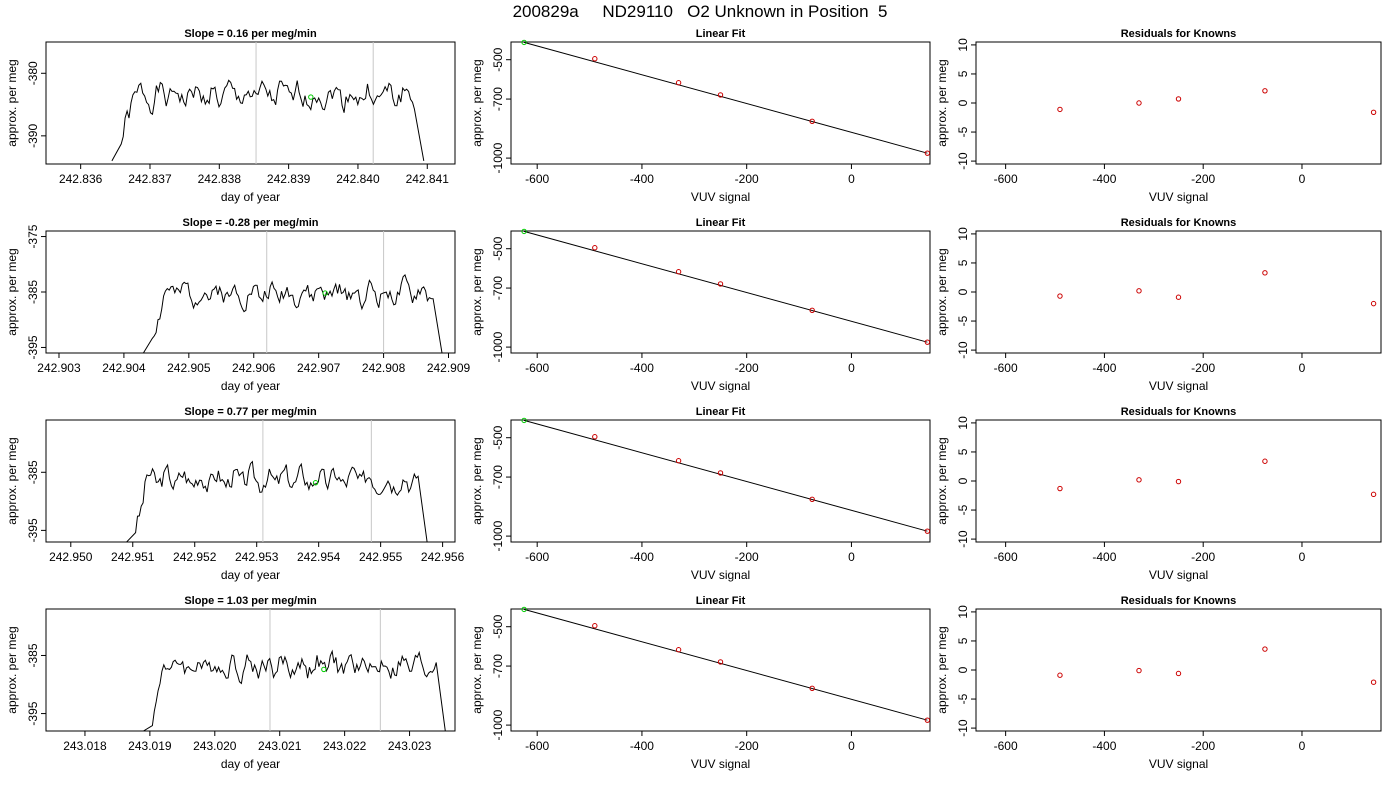 This screenshot has width=1400, height=800. What do you see at coordinates (725, 97) in the screenshot?
I see `fit-line` at bounding box center [725, 97].